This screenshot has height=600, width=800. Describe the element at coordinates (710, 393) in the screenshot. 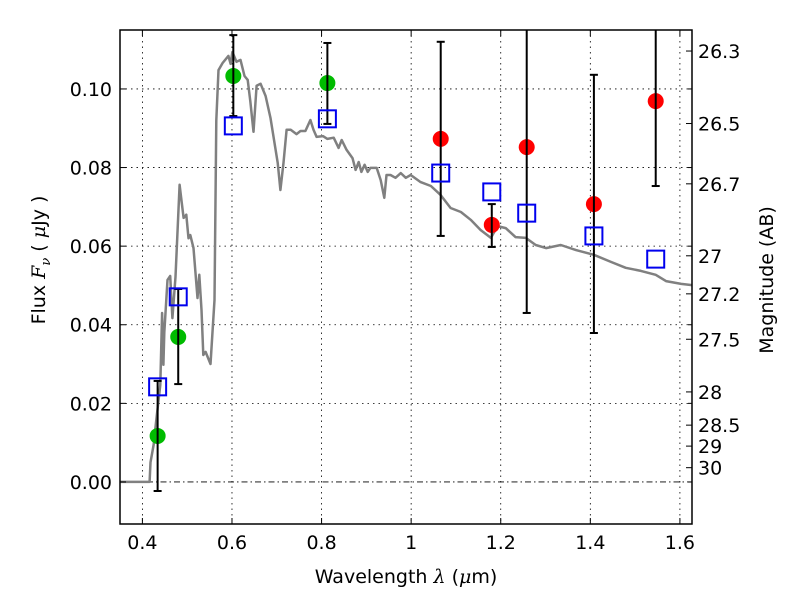

I see `right-tick-label: 28` at that location.